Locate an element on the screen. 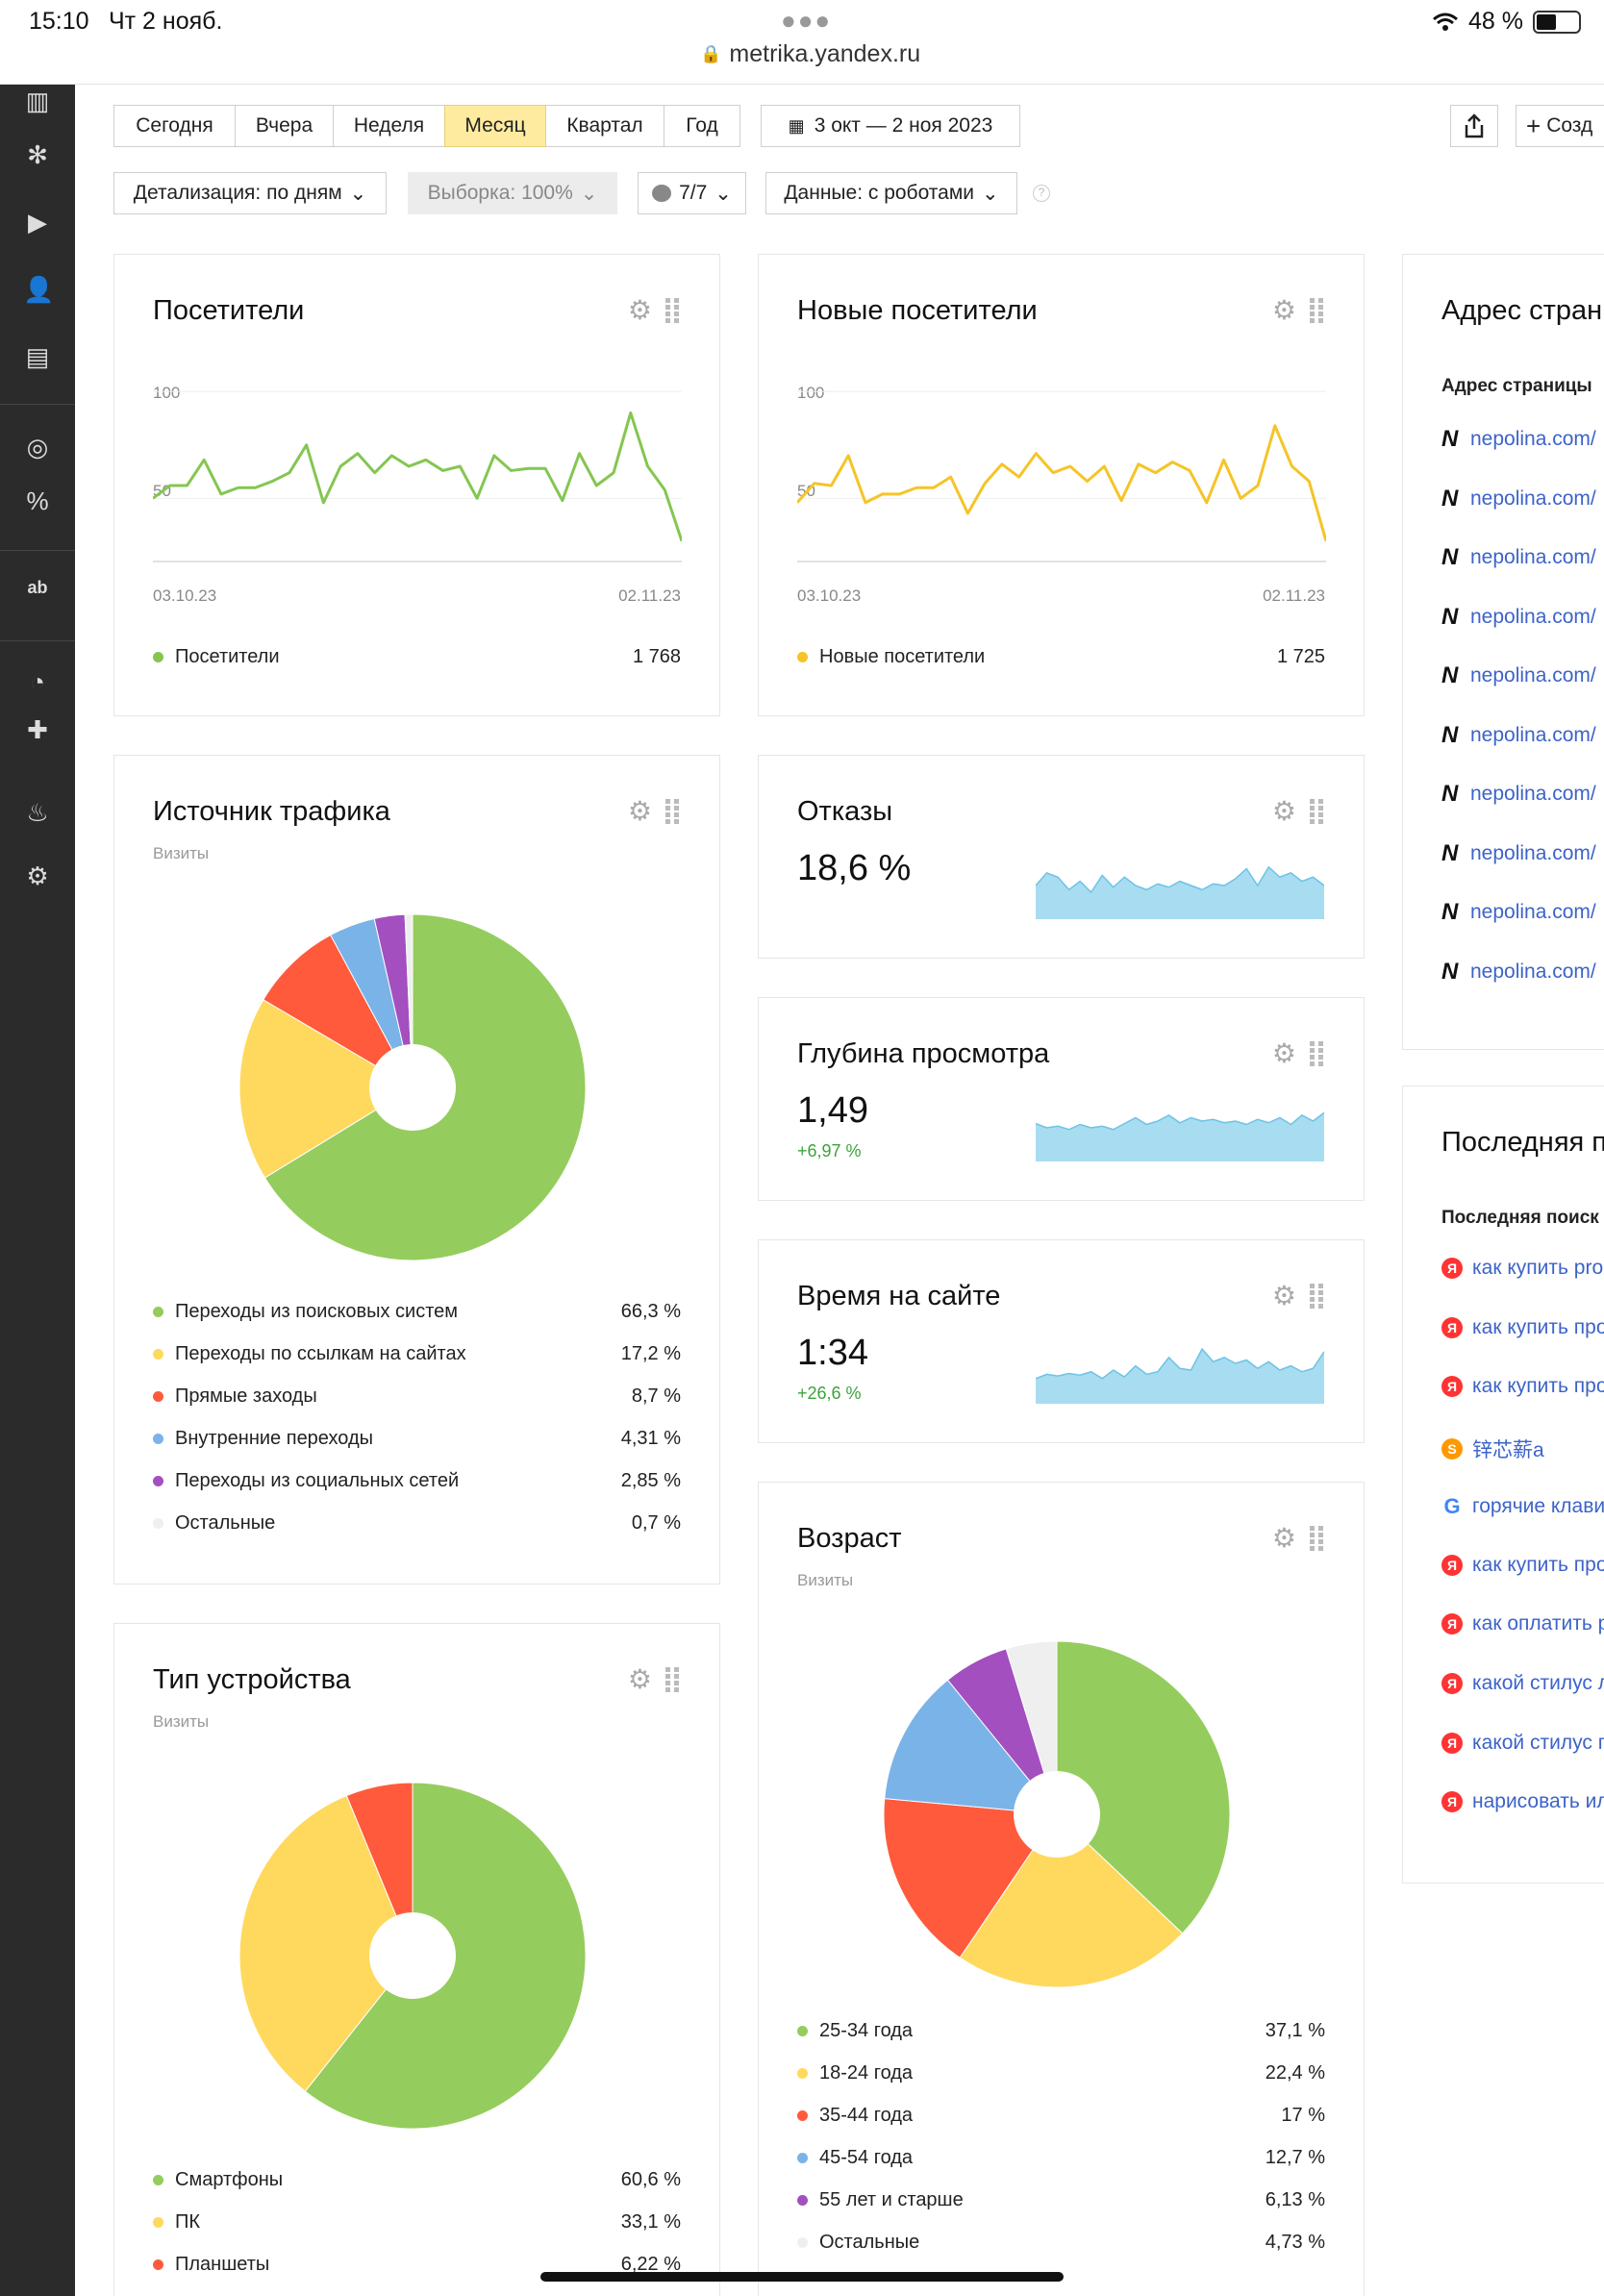  detail-label: Детализация: по дням is located at coordinates (237, 193).